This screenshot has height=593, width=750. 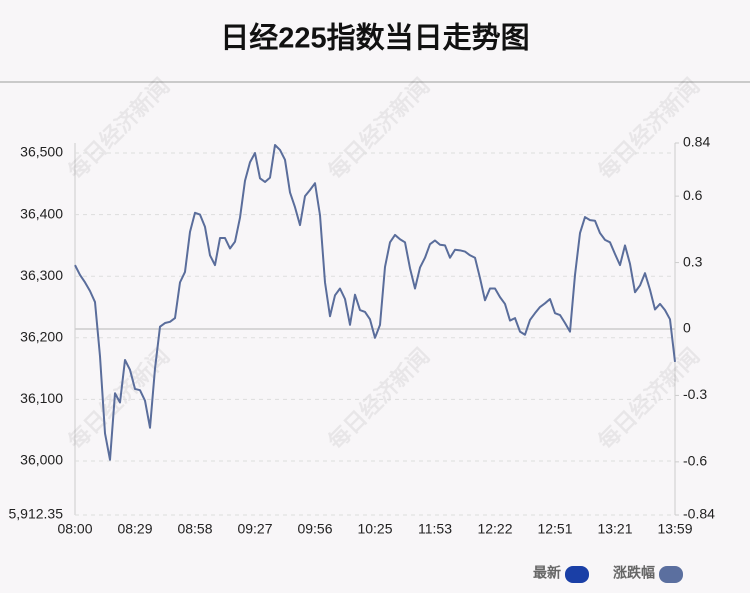 I want to click on y2-tick-label: 0.3, so click(x=693, y=261).